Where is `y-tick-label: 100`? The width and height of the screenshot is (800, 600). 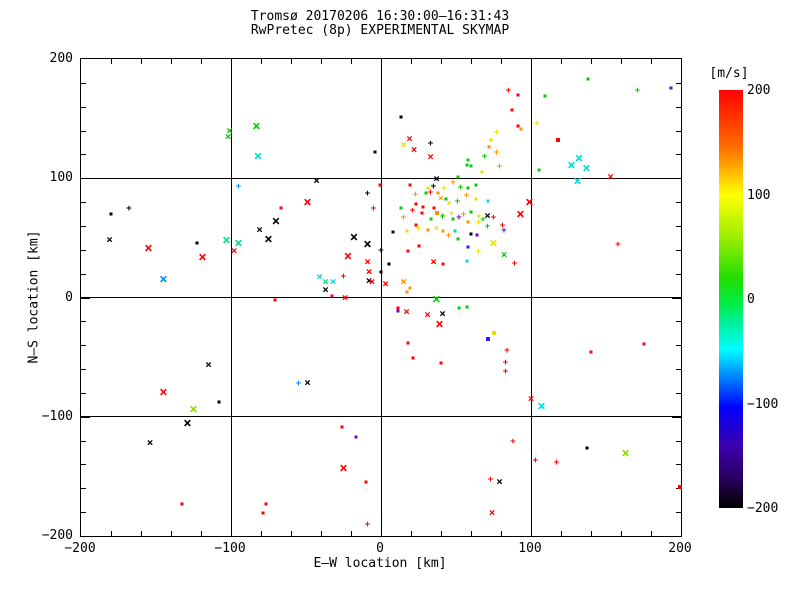
y-tick-label: 100 is located at coordinates (61, 178).